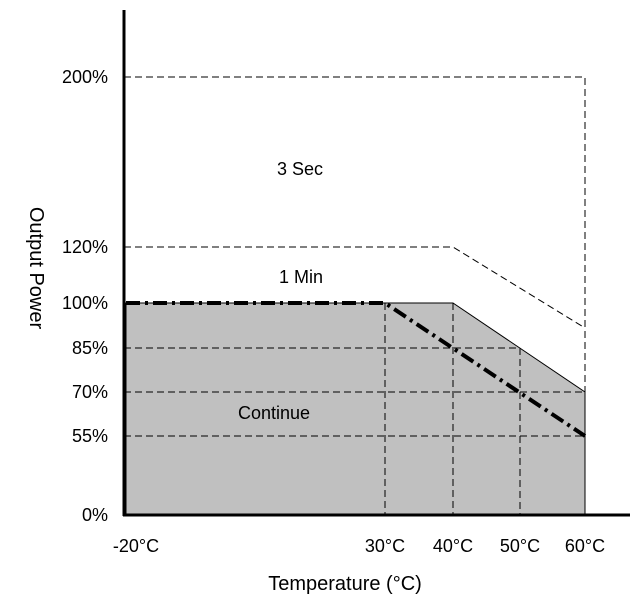 The width and height of the screenshot is (635, 599). Describe the element at coordinates (274, 413) in the screenshot. I see `annotation-continue: Continue` at that location.